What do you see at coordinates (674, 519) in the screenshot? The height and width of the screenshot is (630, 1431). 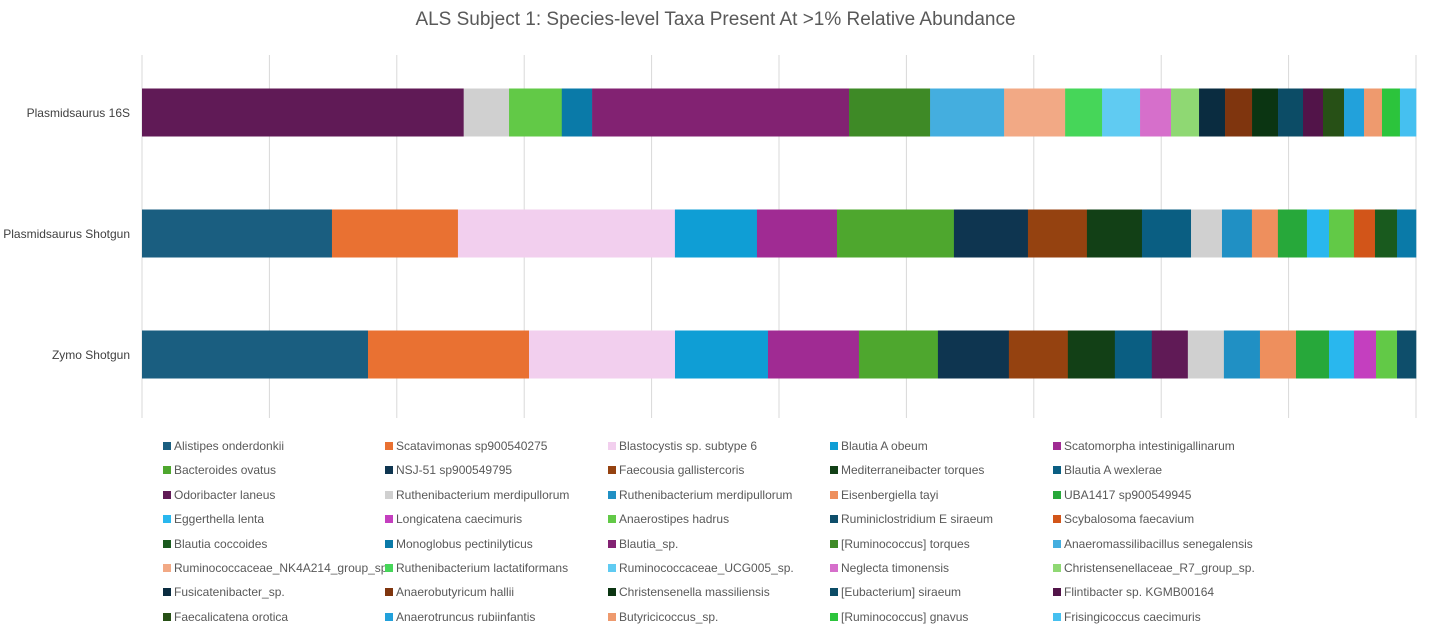 I see `legend-label: Anaerostipes hadrus` at bounding box center [674, 519].